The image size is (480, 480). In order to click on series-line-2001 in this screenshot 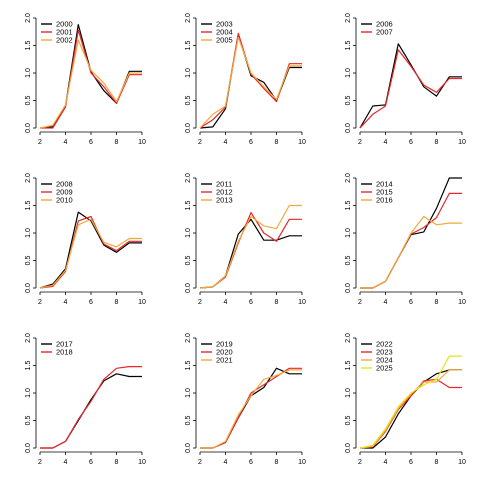, I will do `click(91, 79)`.